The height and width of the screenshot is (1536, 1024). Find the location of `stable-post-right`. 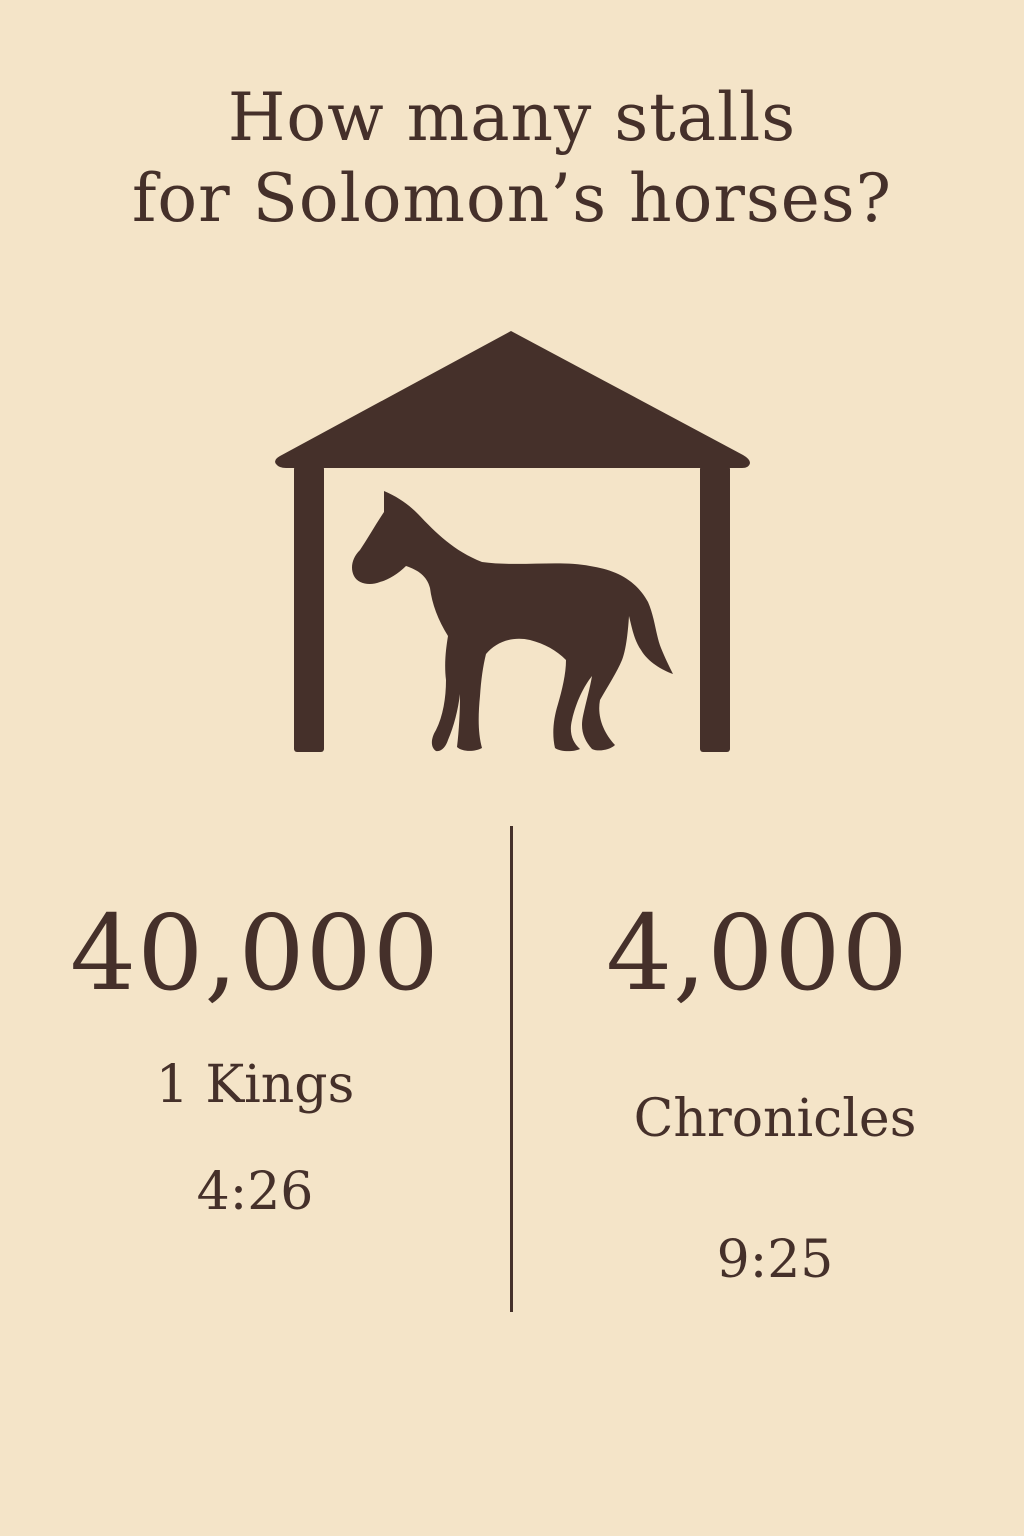

stable-post-right is located at coordinates (715, 609).